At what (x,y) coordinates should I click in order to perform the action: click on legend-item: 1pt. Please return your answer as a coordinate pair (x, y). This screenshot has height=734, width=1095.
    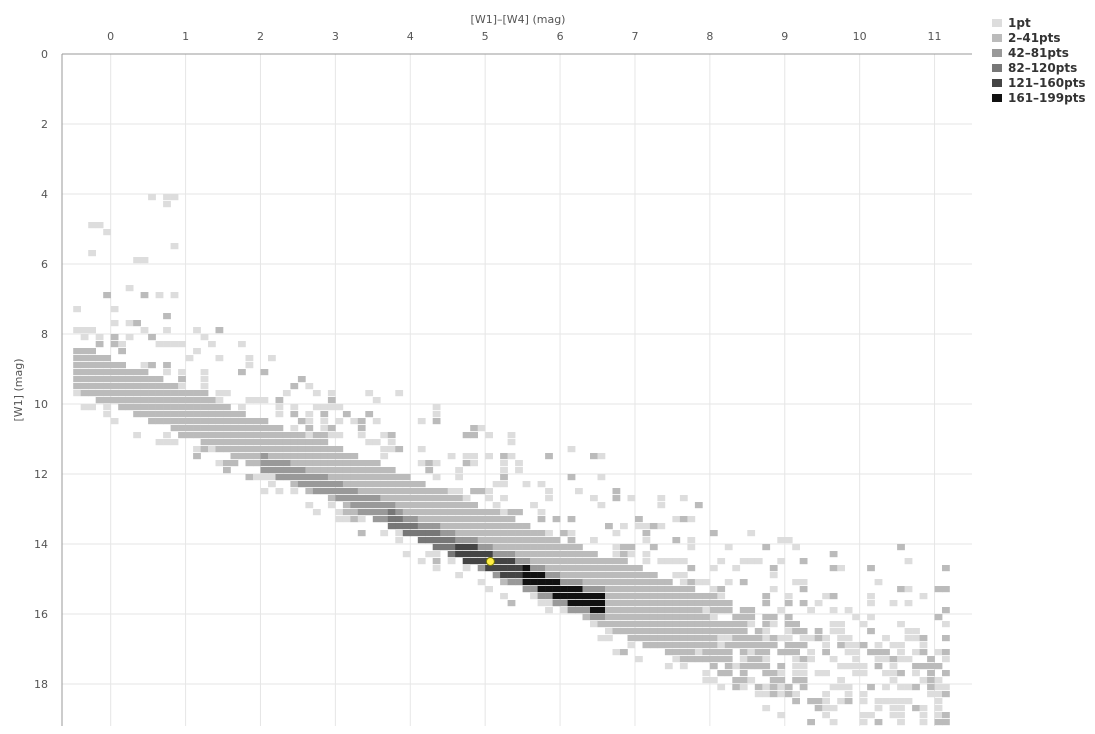
    Looking at the image, I should click on (1039, 22).